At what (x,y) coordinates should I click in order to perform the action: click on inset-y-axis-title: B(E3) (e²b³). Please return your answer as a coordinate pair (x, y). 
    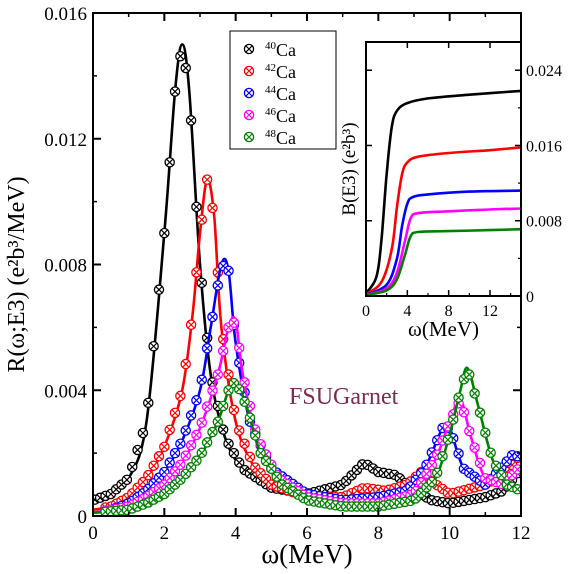
    Looking at the image, I should click on (349, 168).